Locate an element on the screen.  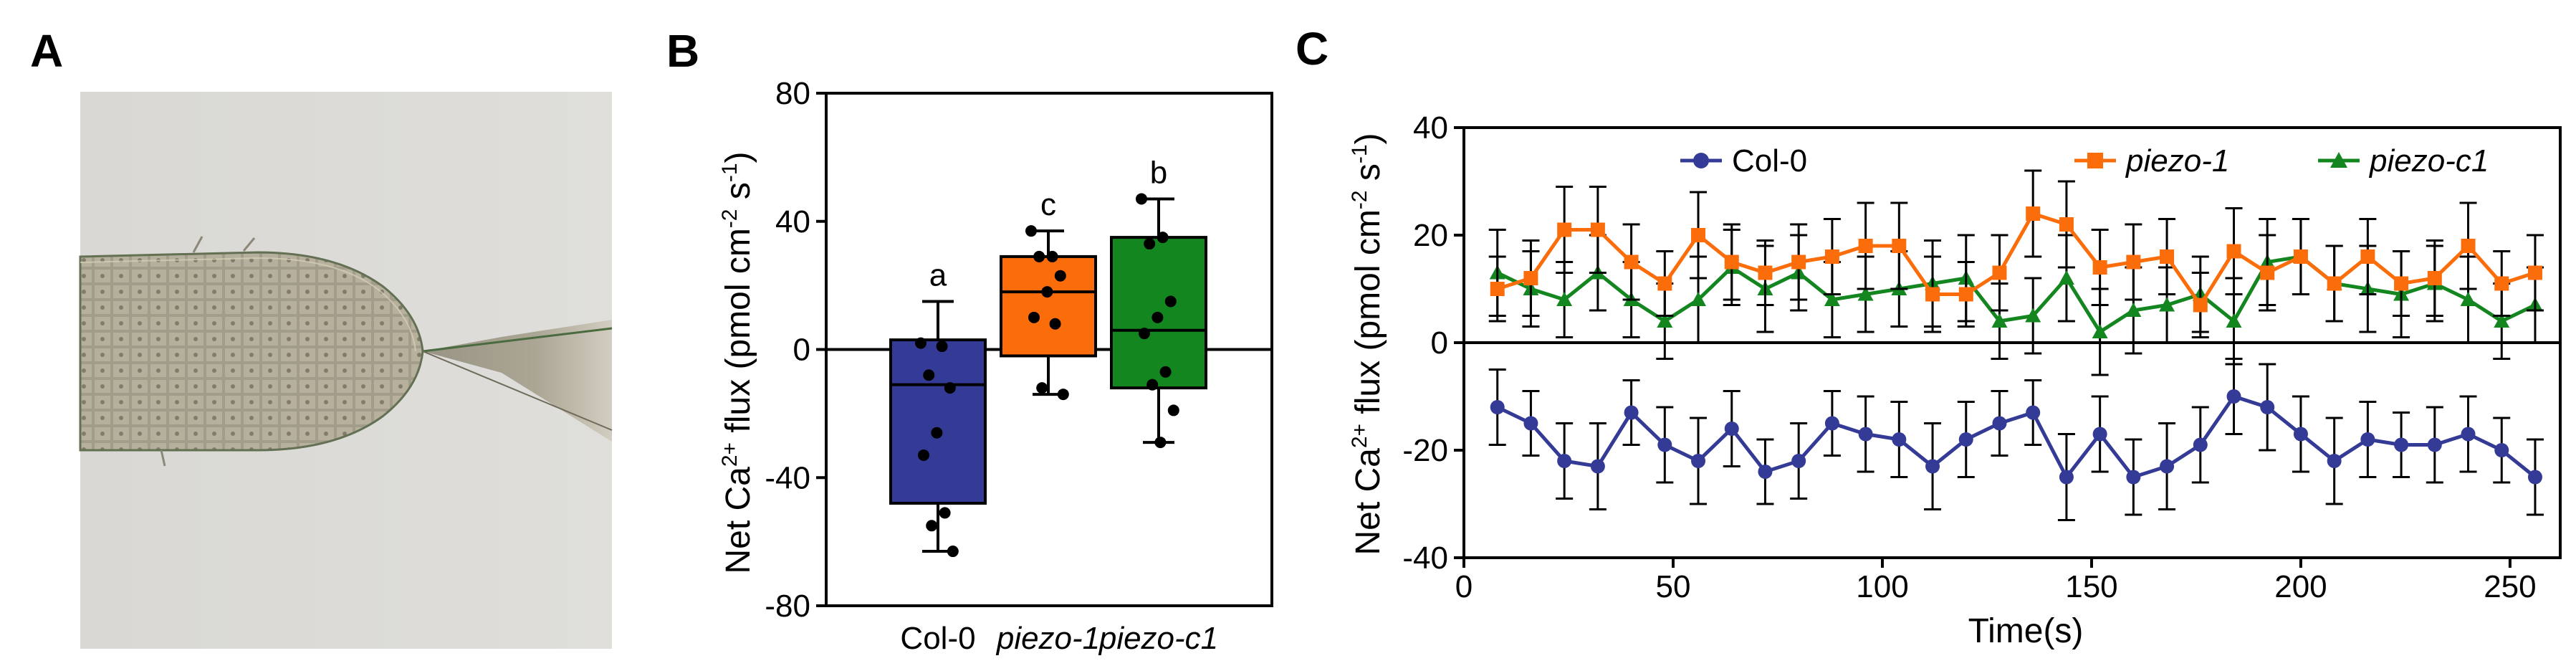
panel-label-a: A is located at coordinates (46, 51).